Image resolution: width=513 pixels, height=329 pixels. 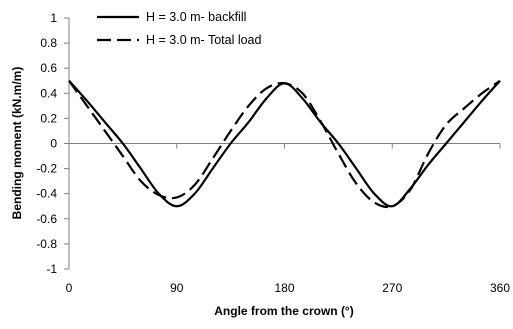 I want to click on x-tick-label: 90, so click(x=177, y=288).